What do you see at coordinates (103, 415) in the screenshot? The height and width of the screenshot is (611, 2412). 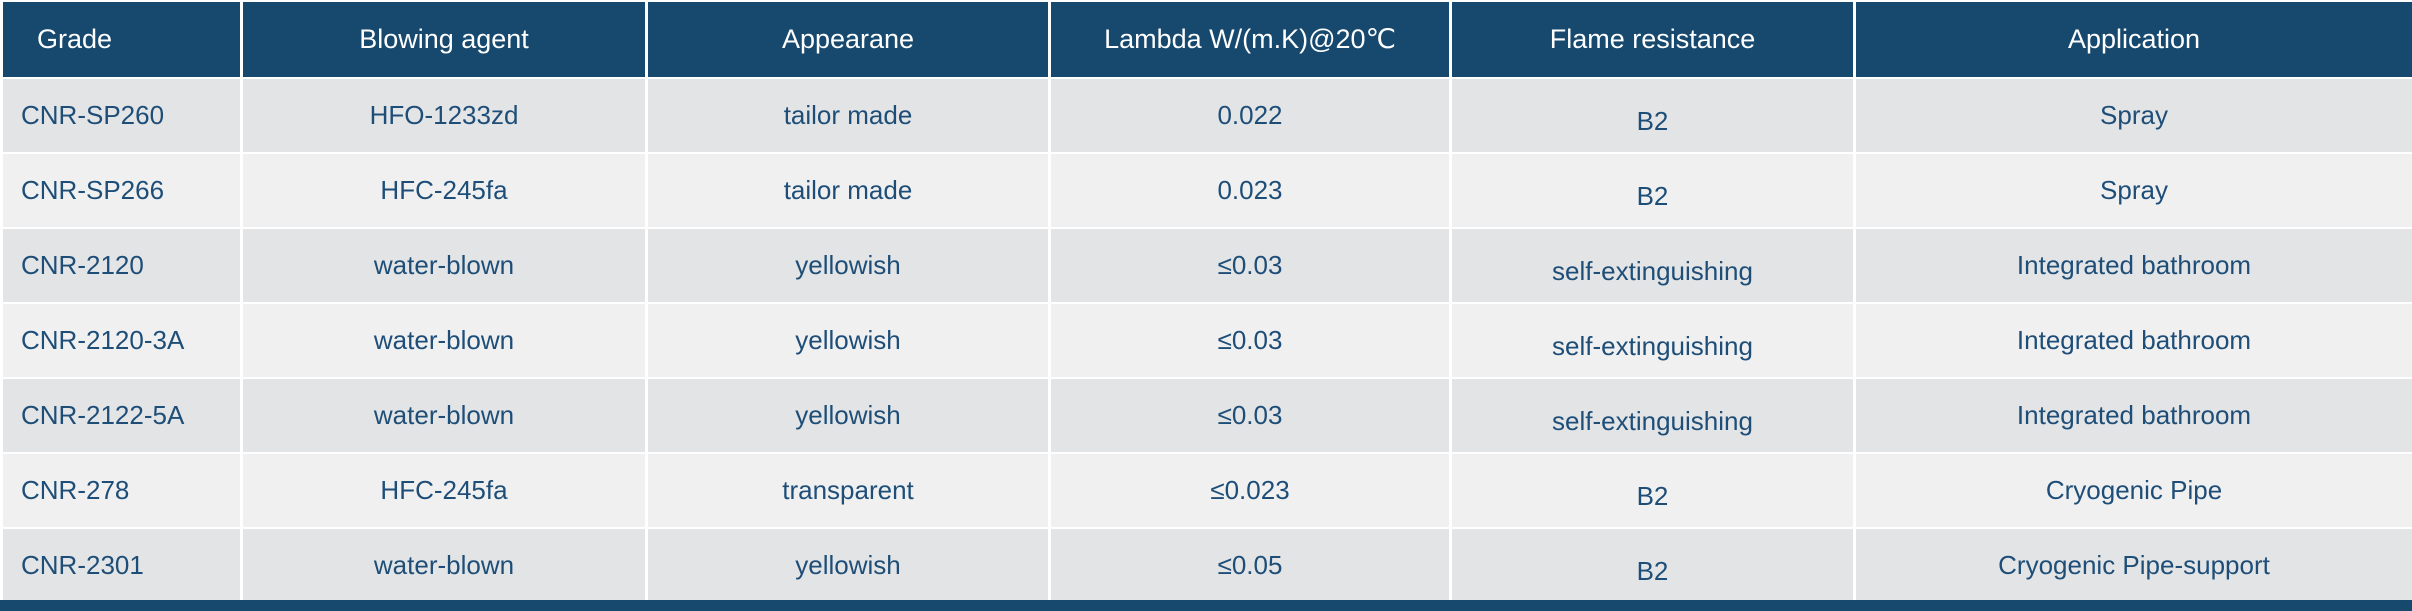 I see `cell-text: CNR-2122-5A` at bounding box center [103, 415].